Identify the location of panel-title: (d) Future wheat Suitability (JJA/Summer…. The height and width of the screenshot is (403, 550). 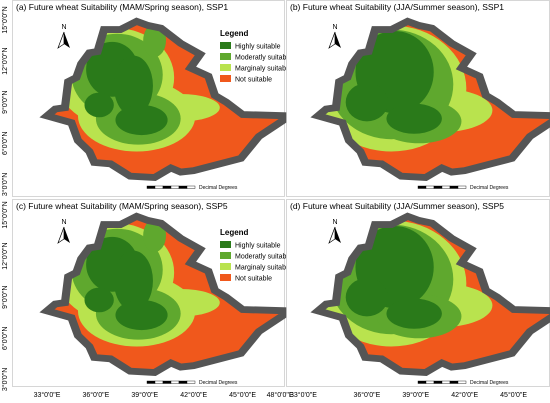
(397, 206).